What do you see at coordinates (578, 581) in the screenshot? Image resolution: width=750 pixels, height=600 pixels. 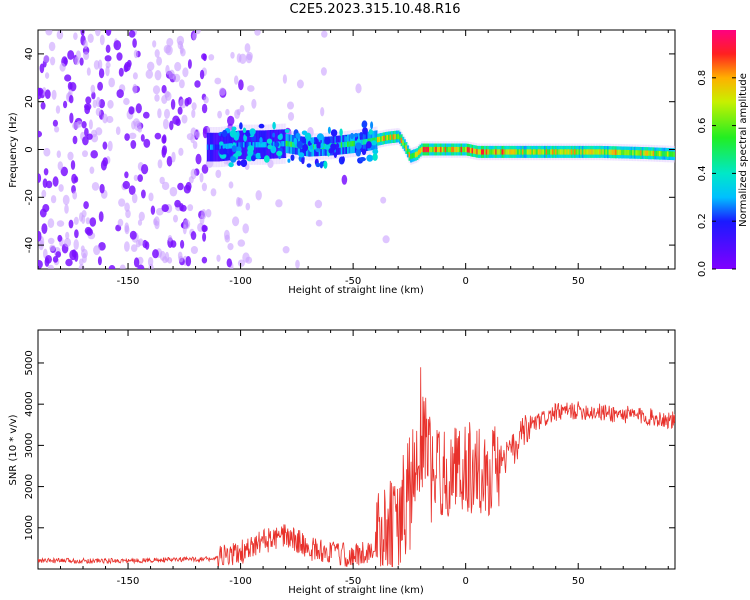 I see `x-tick-label: 50` at bounding box center [578, 581].